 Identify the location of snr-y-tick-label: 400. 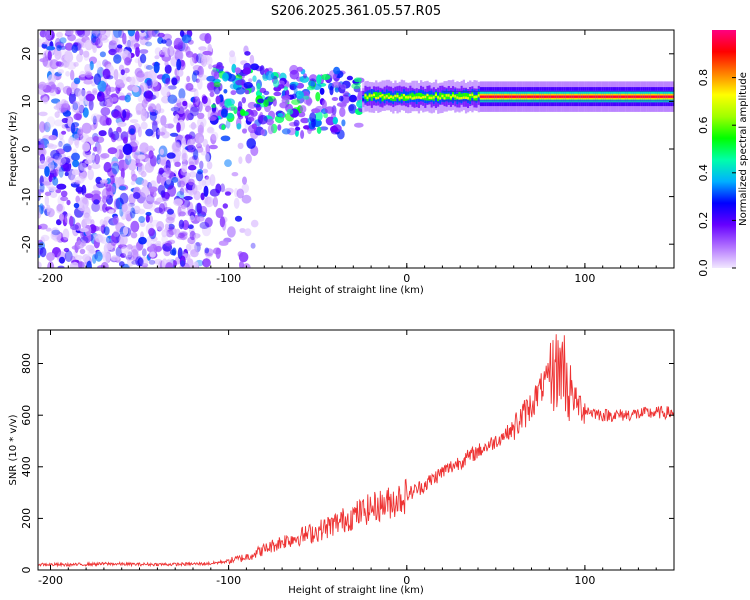
(26, 466).